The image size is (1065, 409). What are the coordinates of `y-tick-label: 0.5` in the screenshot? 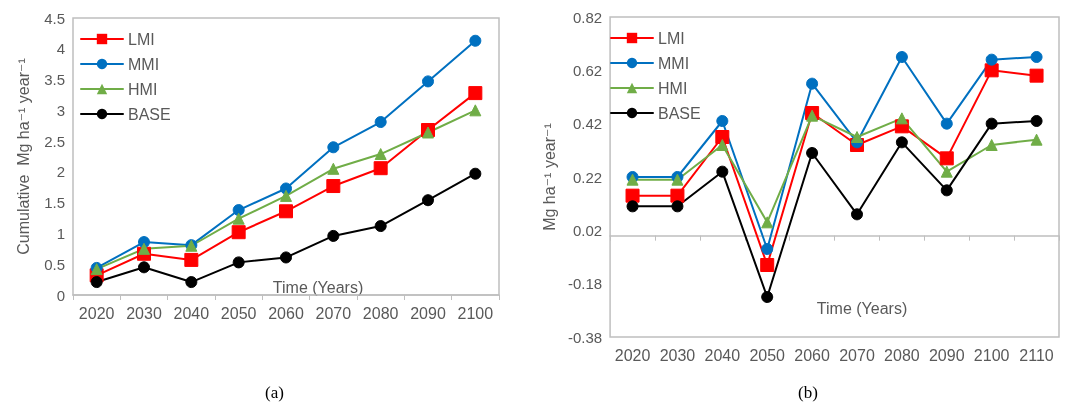 It's located at (54, 264).